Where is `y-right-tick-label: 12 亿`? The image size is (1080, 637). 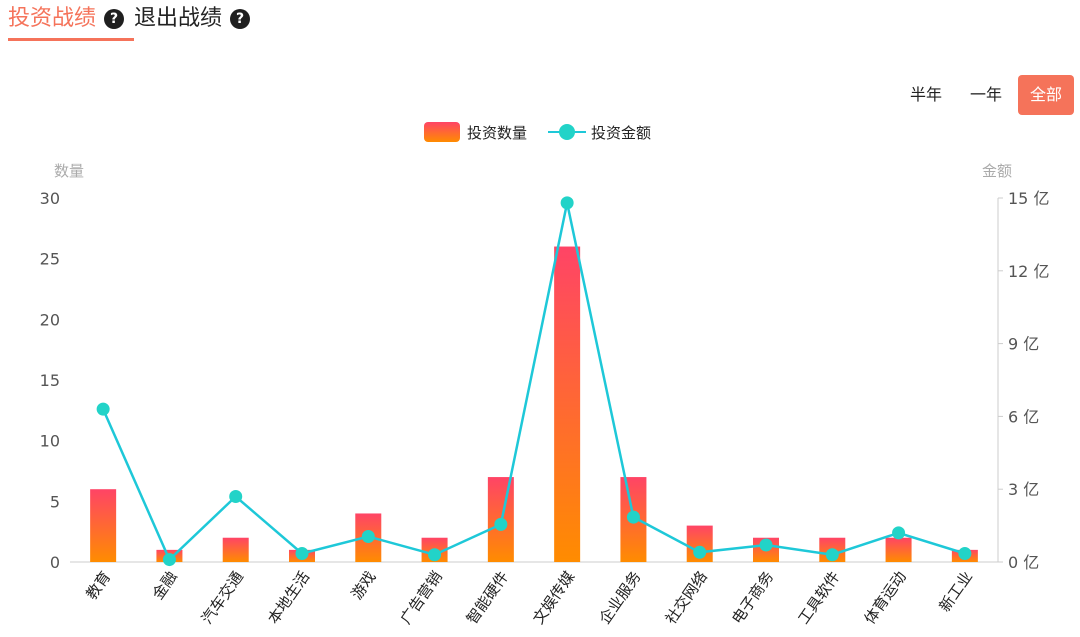
y-right-tick-label: 12 亿 is located at coordinates (1028, 271).